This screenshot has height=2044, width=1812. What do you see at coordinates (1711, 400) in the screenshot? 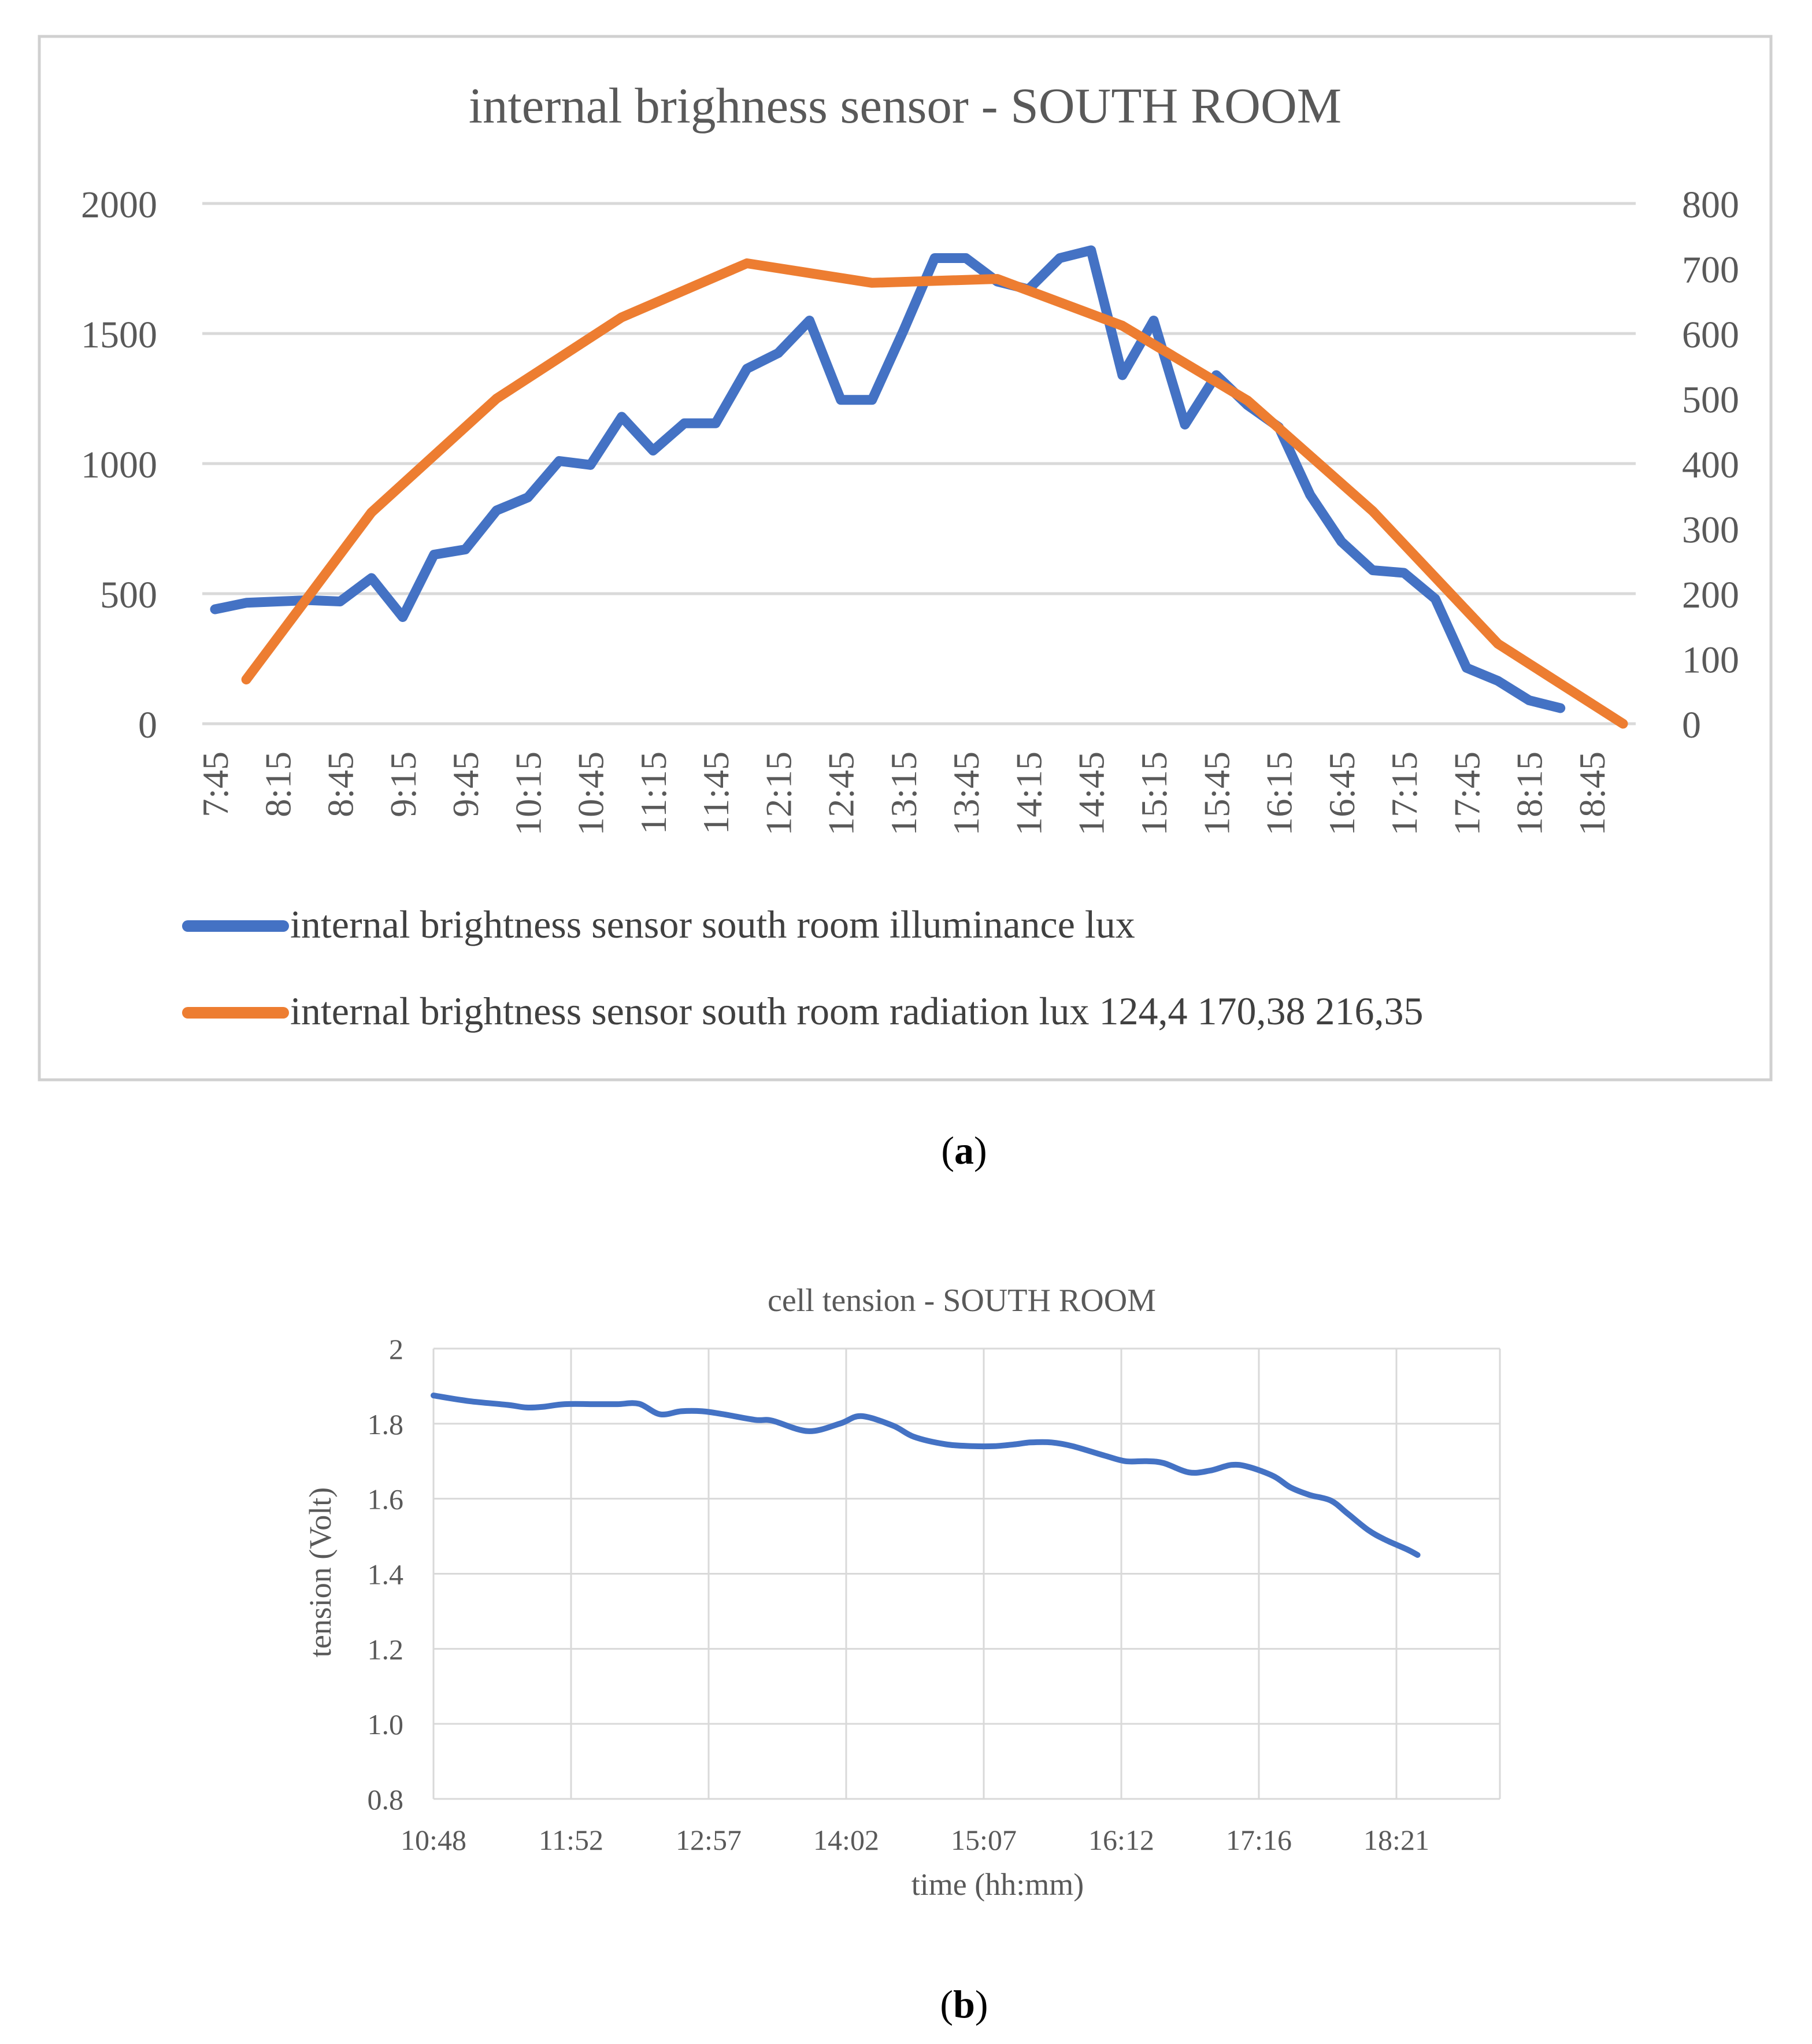
I see `right-axis-tick-label: 500` at bounding box center [1711, 400].